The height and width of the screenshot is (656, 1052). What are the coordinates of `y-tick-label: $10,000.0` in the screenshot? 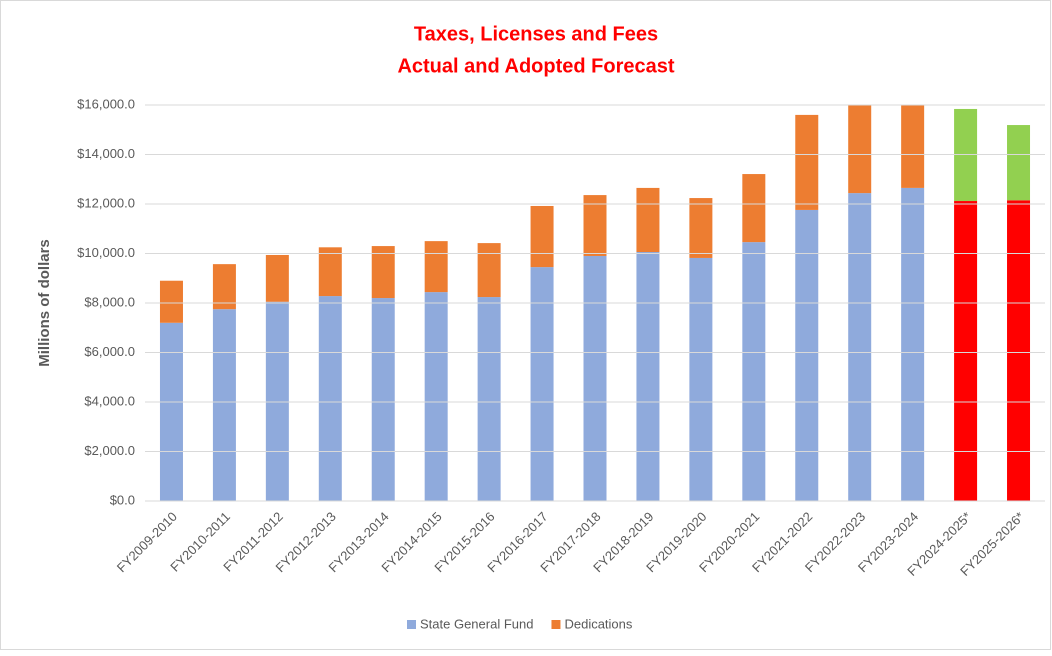 It's located at (106, 252).